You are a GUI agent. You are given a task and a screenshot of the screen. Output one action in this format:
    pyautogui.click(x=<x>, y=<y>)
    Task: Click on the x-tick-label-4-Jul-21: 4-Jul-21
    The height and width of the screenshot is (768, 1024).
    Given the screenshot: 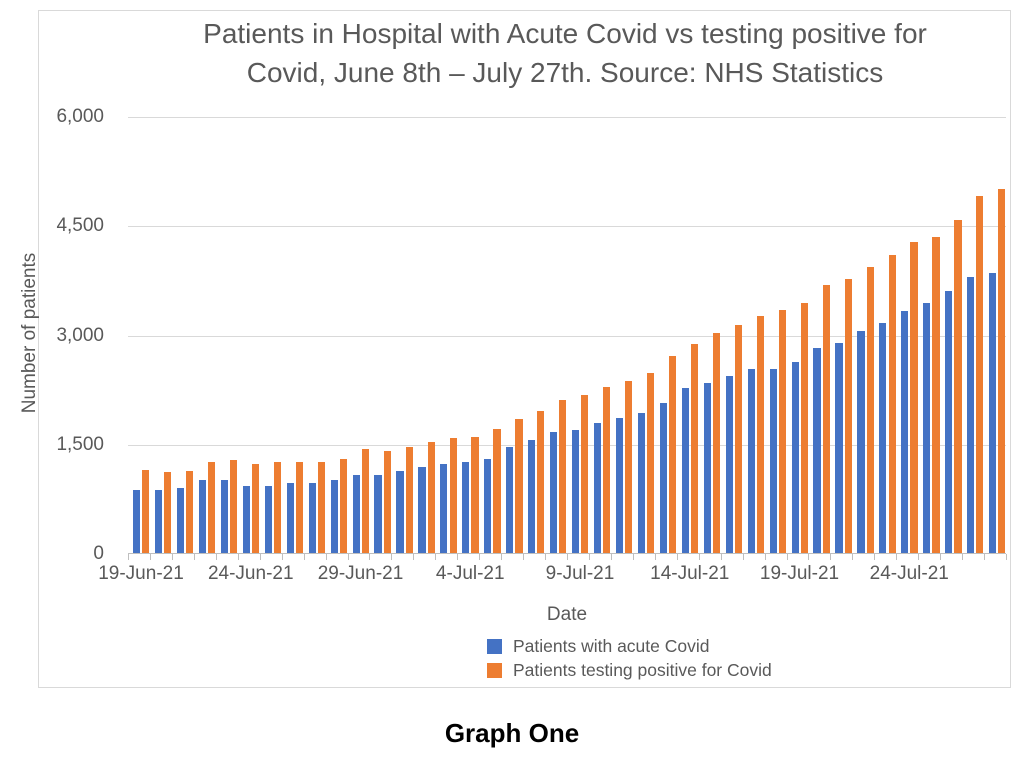 What is the action you would take?
    pyautogui.click(x=470, y=573)
    